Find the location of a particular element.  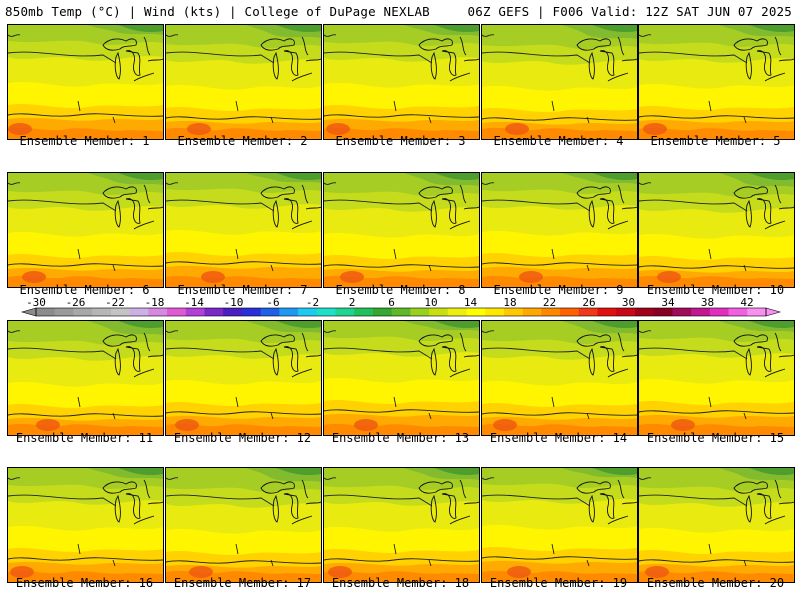

ensemble-member-label: Ensemble Member: 20 is located at coordinates (715, 583).